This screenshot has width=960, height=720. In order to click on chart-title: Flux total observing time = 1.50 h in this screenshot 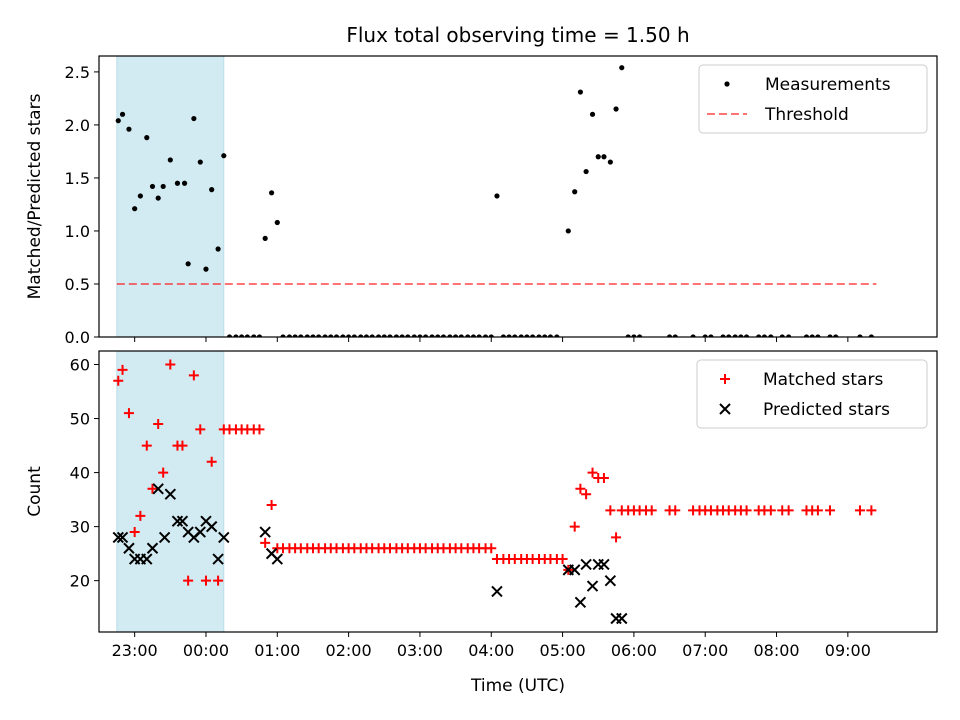, I will do `click(517, 35)`.